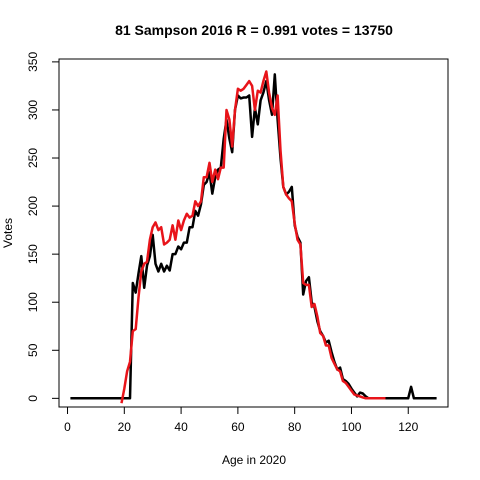  I want to click on y-tick-label: 0, so click(33, 398).